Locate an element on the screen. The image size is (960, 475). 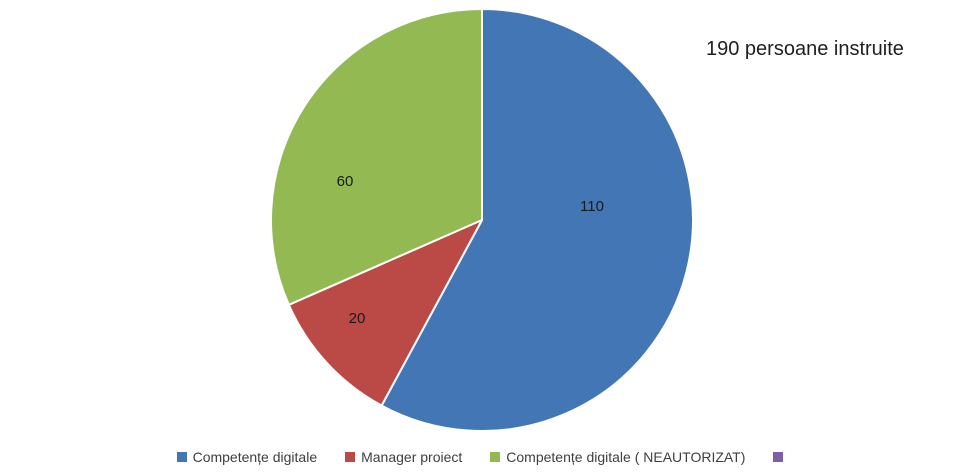
legend-item-2: Manager proiect is located at coordinates (403, 457).